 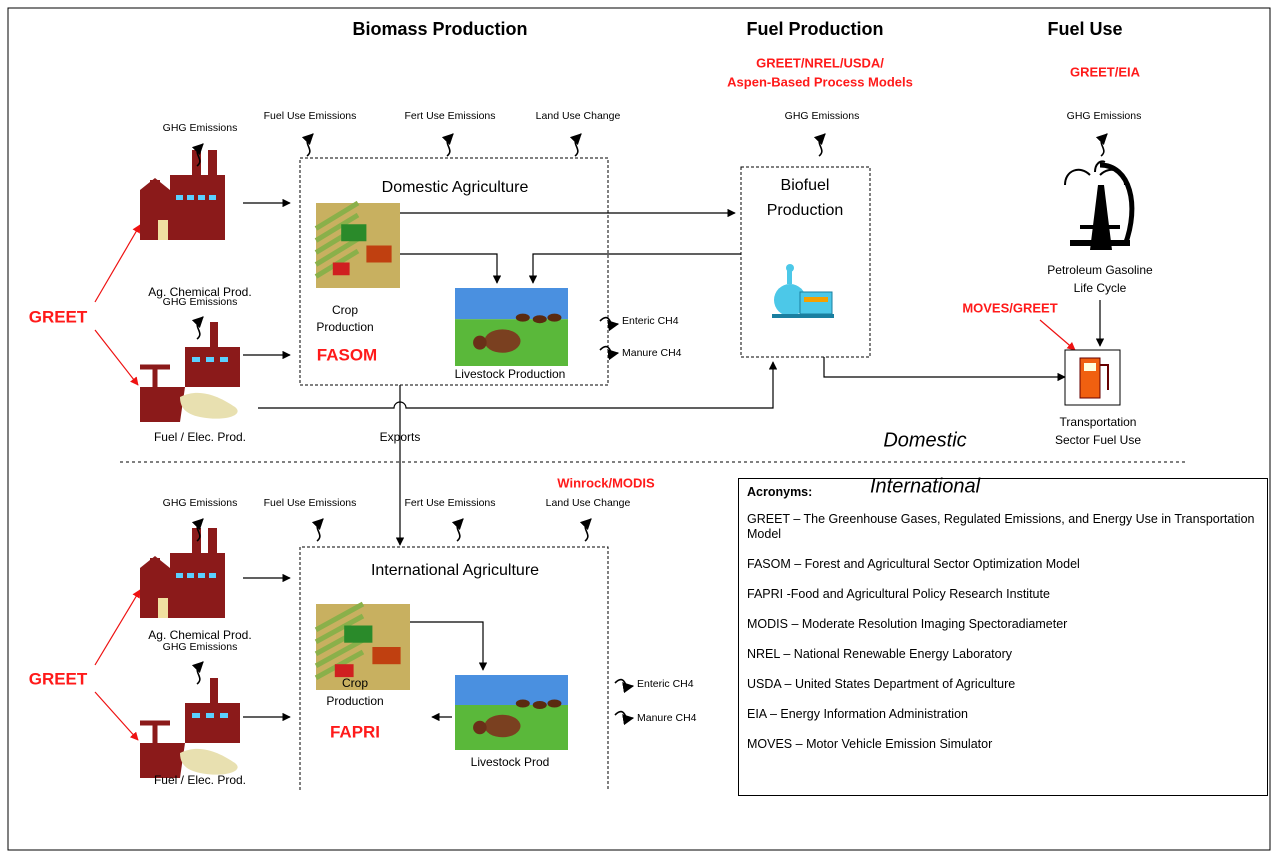 What do you see at coordinates (1003, 714) in the screenshot?
I see `acronym-item: EIA – Energy Information Administration` at bounding box center [1003, 714].